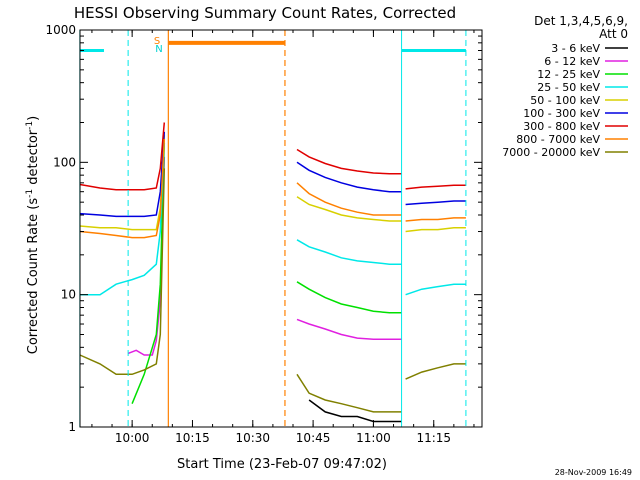 Image resolution: width=640 pixels, height=480 pixels. I want to click on y-axis-label-sup1: -1, so click(30, 193).